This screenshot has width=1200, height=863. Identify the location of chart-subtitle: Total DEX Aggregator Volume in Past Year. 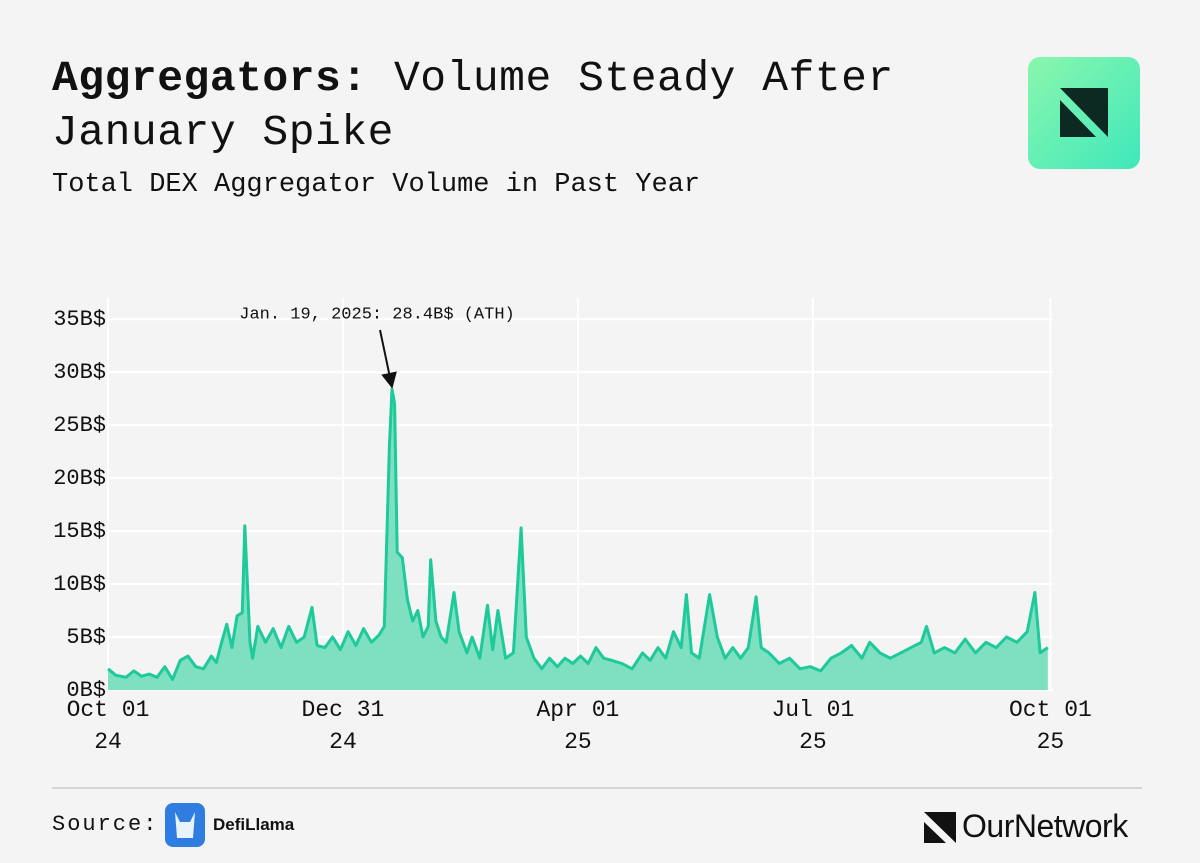
(376, 185).